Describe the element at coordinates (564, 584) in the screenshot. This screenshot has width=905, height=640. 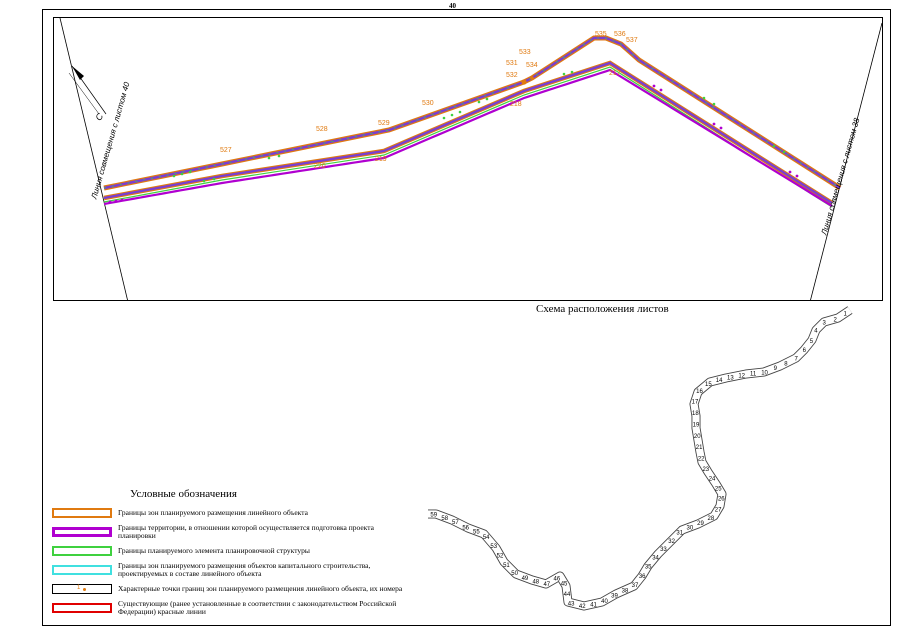
I see `sheet-label-45: 45` at that location.